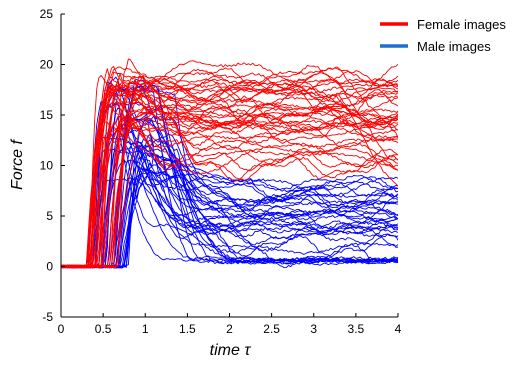  I want to click on x-tick-label: 3.5, so click(356, 329).